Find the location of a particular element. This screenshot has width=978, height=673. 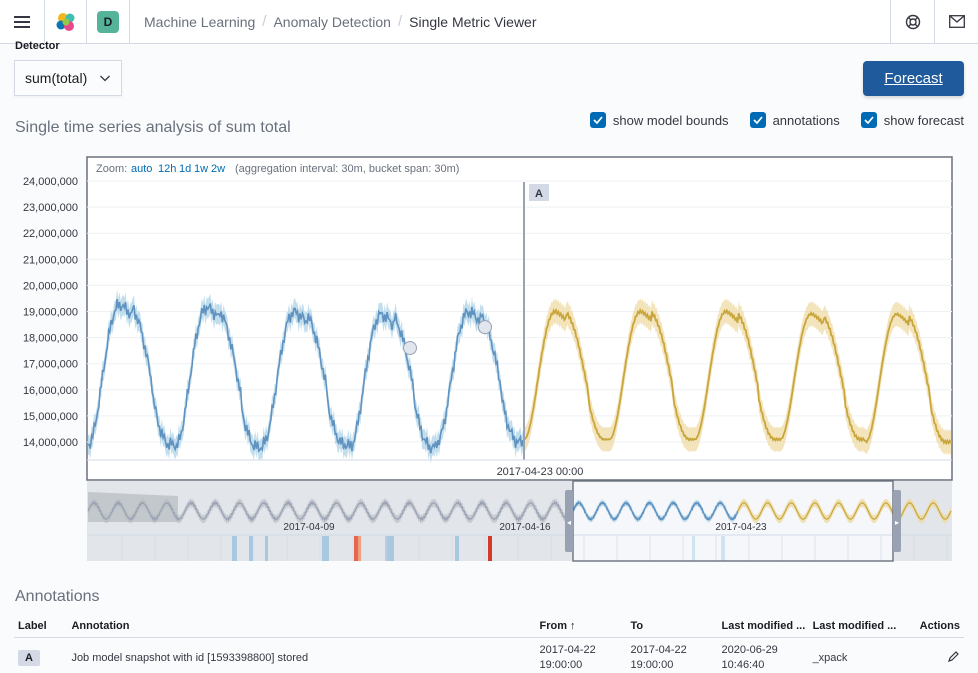

context-tick-label: 2017-04-09 is located at coordinates (309, 527).